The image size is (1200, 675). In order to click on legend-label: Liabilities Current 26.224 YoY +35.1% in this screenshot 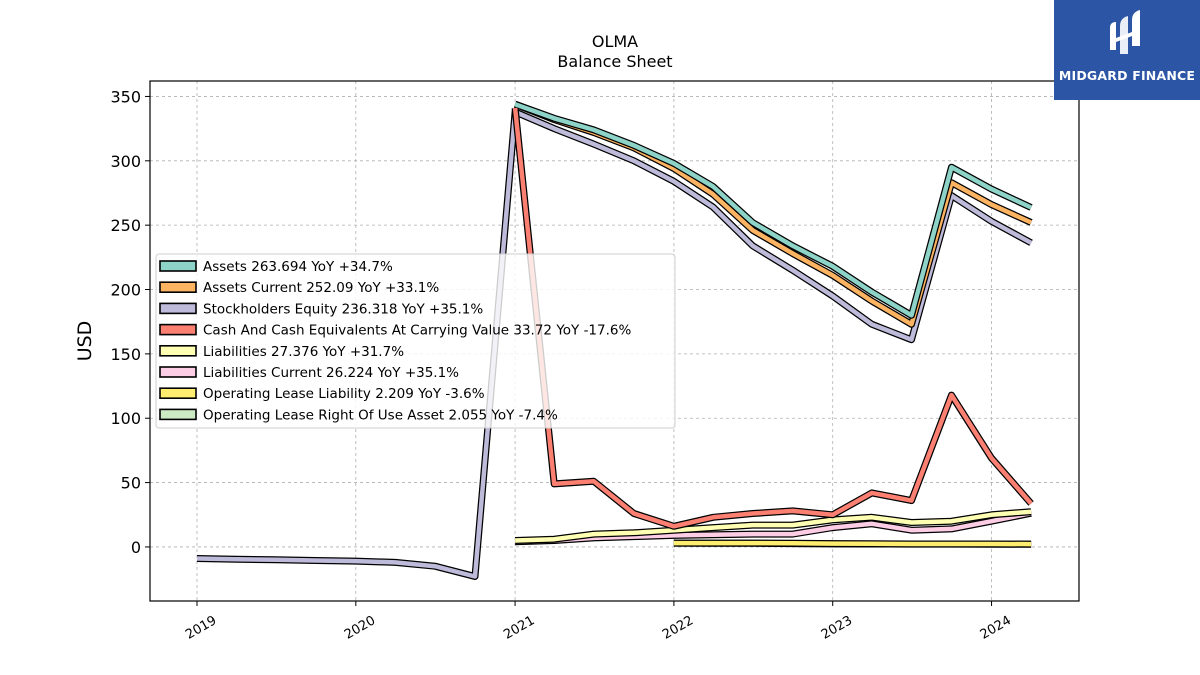, I will do `click(331, 373)`.